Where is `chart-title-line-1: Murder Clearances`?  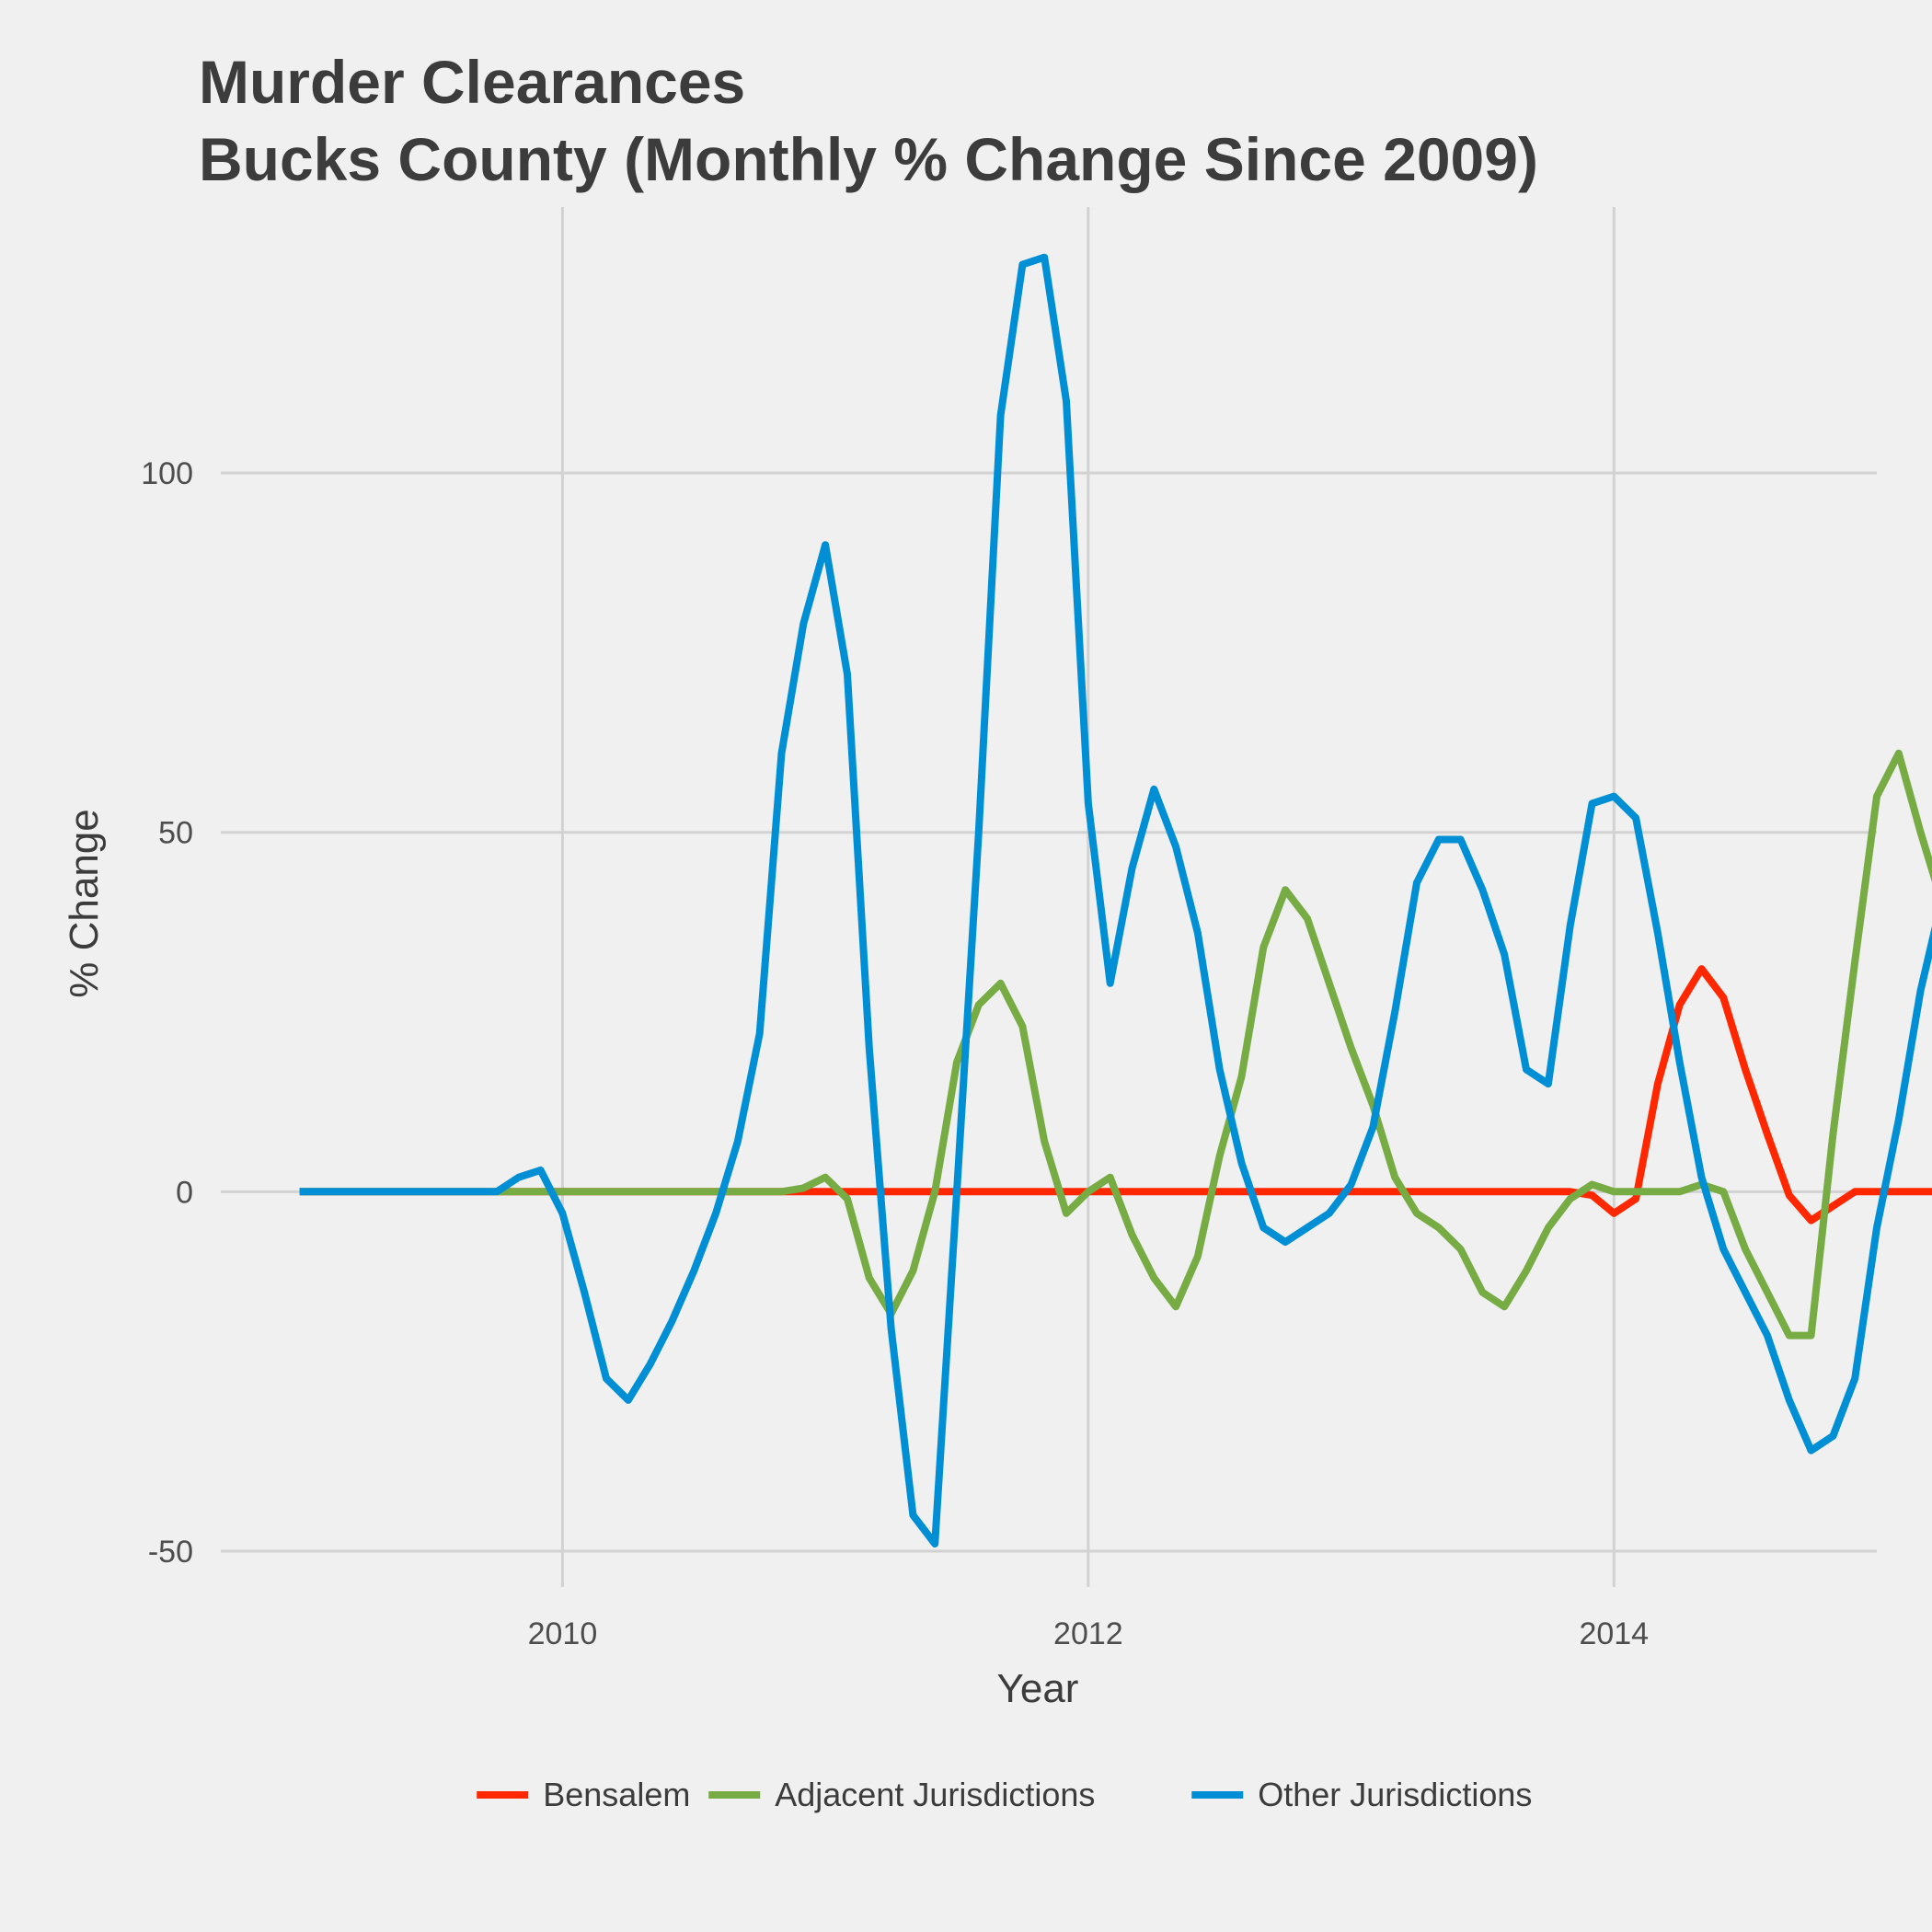
chart-title-line-1: Murder Clearances is located at coordinates (472, 82).